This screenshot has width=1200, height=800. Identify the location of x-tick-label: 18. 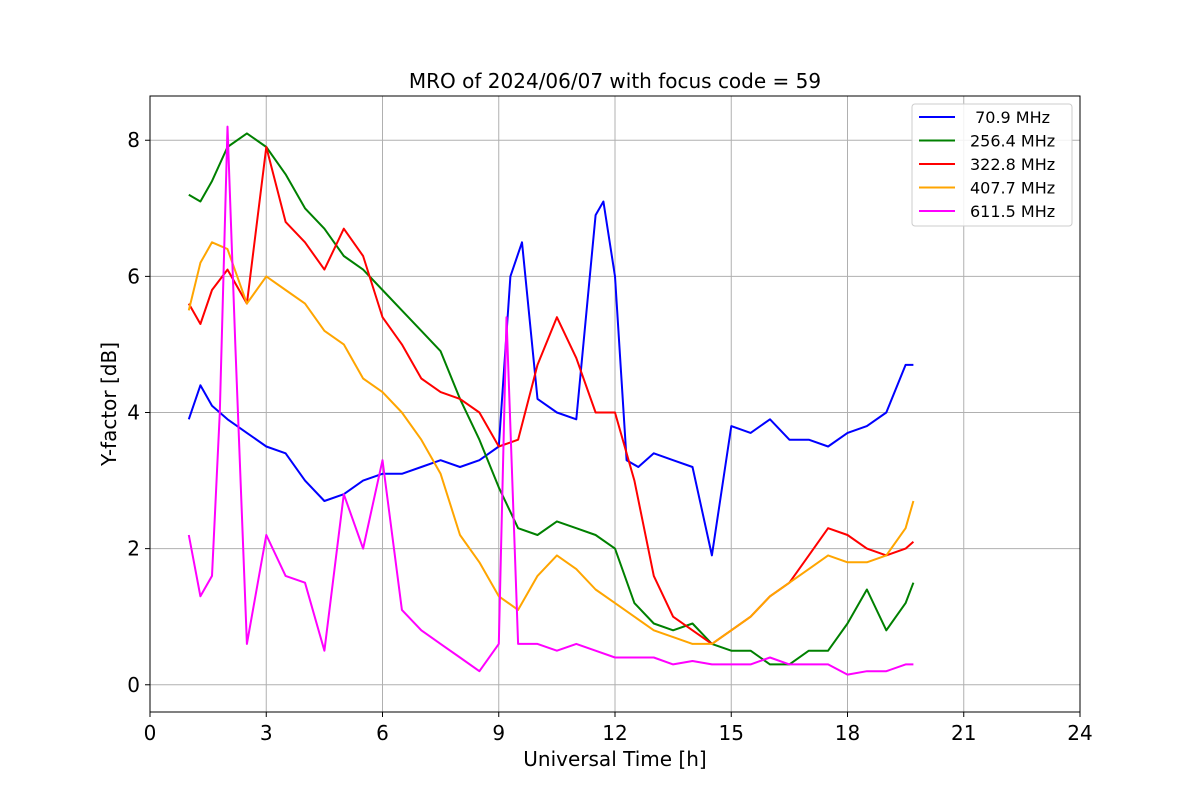
(847, 733).